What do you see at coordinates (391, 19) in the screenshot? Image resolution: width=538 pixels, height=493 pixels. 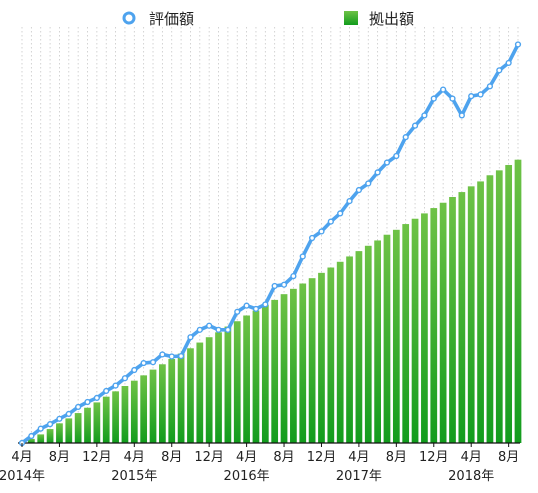 I see `legend-label: 拠出額` at bounding box center [391, 19].